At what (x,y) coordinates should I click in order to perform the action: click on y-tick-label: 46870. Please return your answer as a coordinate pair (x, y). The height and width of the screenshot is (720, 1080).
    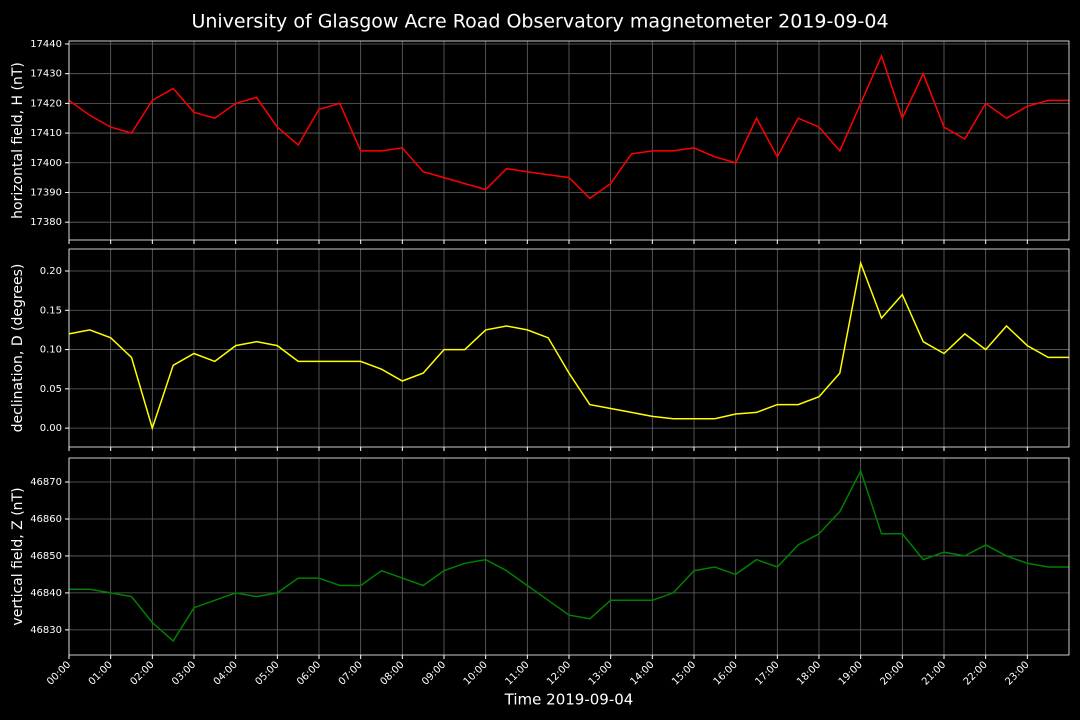
    Looking at the image, I should click on (46, 482).